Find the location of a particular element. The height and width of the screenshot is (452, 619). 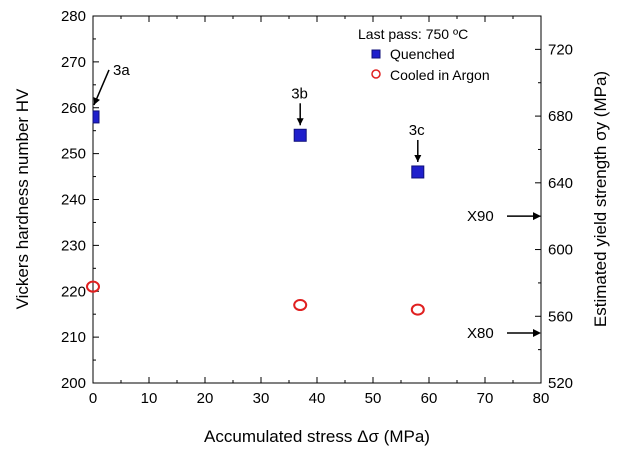

y-tick-label: 200 is located at coordinates (73, 383).